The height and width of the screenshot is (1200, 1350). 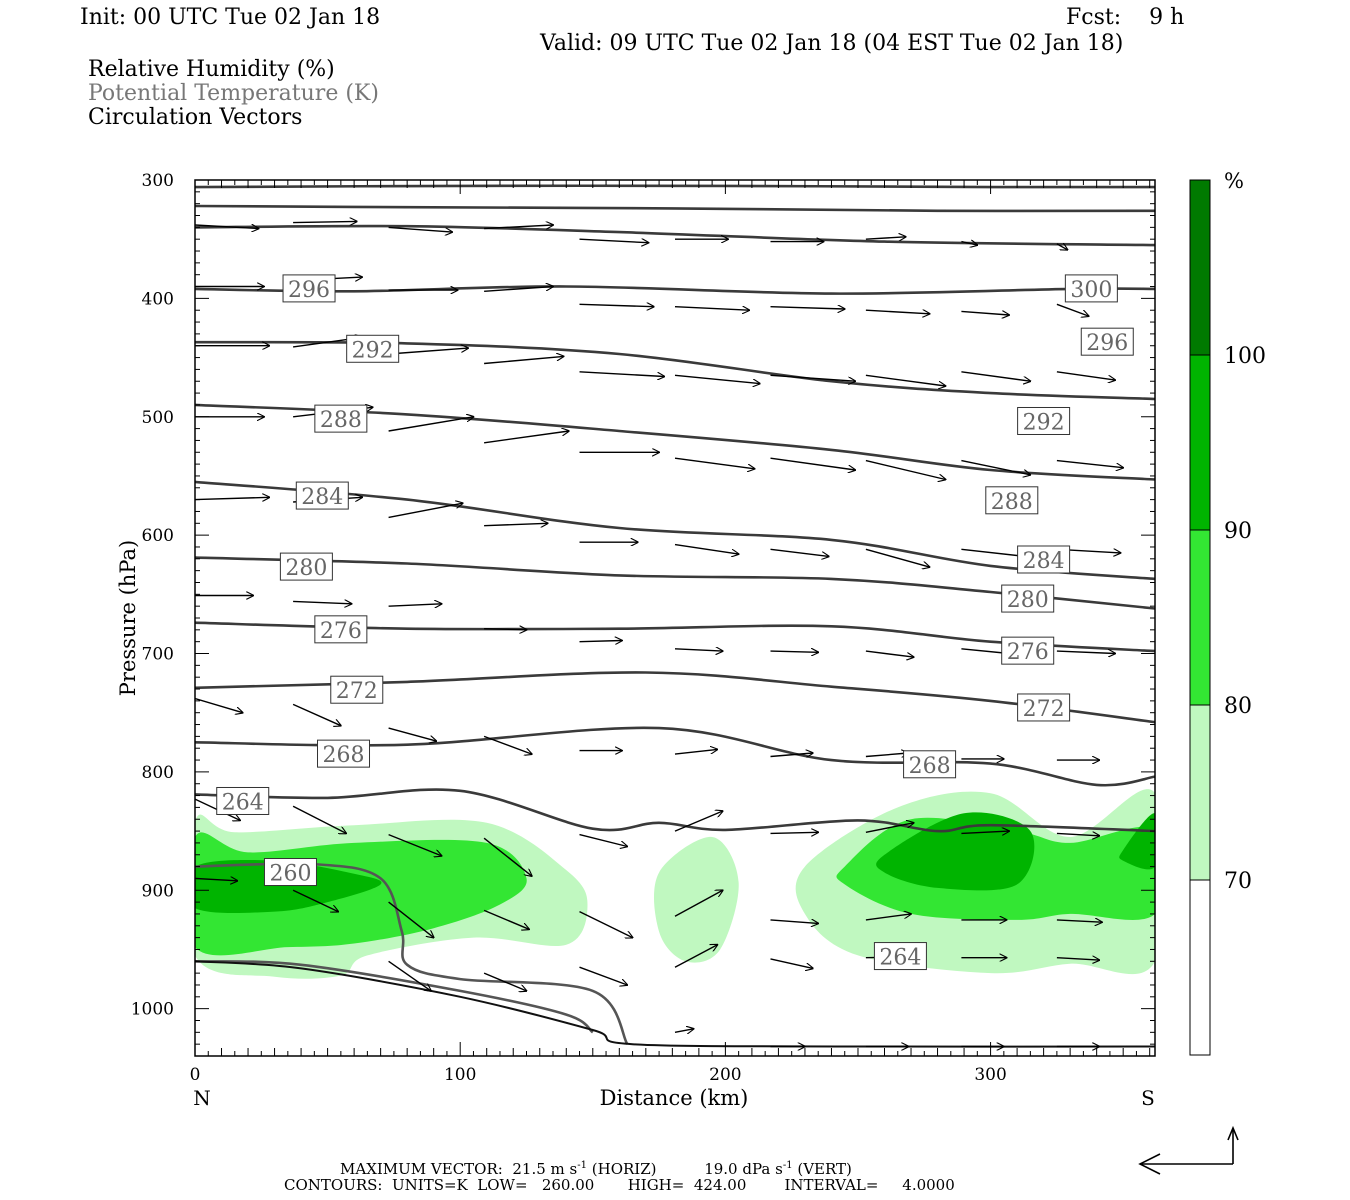 I want to click on theta-label-text: 288, so click(x=1012, y=502).